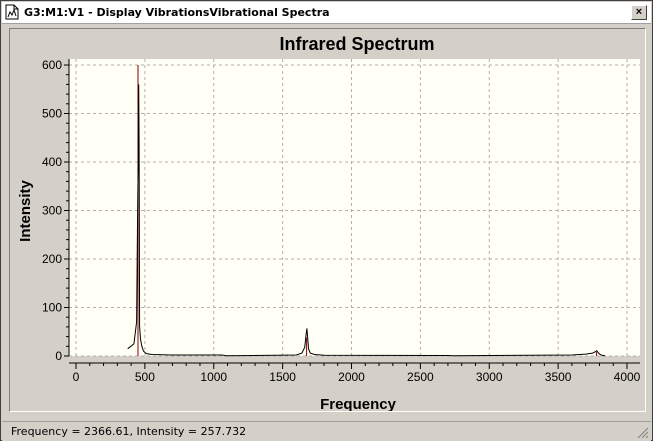 Image resolution: width=653 pixels, height=441 pixels. Describe the element at coordinates (282, 377) in the screenshot. I see `x-tick-label: 1500` at that location.